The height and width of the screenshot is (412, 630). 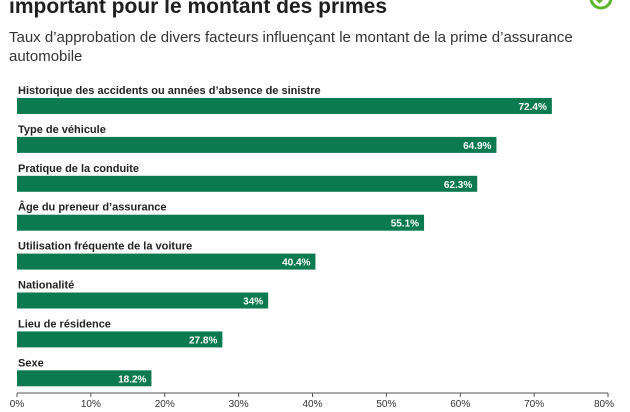 I want to click on check-circle-icon, so click(x=601, y=5).